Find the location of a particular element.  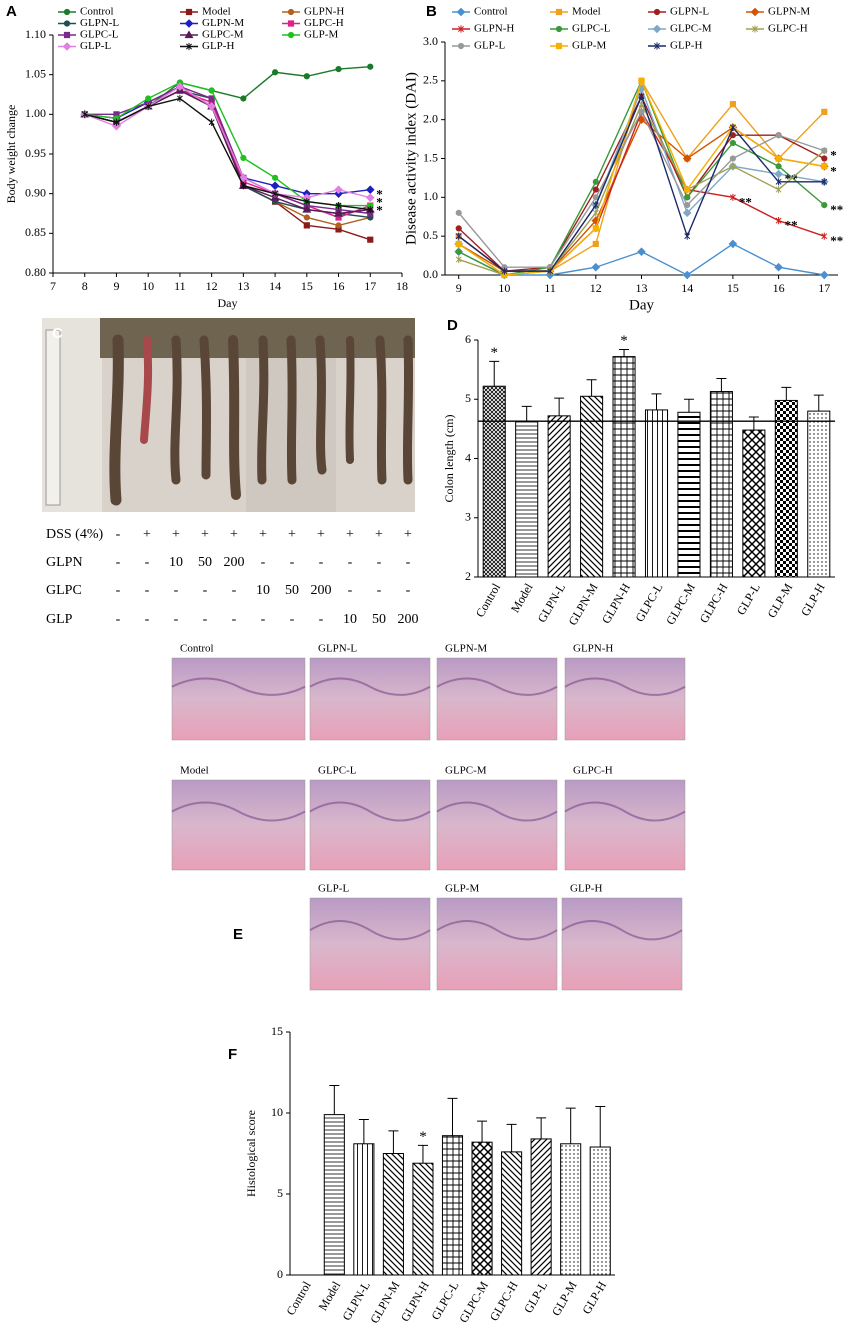

x-tick-label: GLP-M is located at coordinates (780, 601).